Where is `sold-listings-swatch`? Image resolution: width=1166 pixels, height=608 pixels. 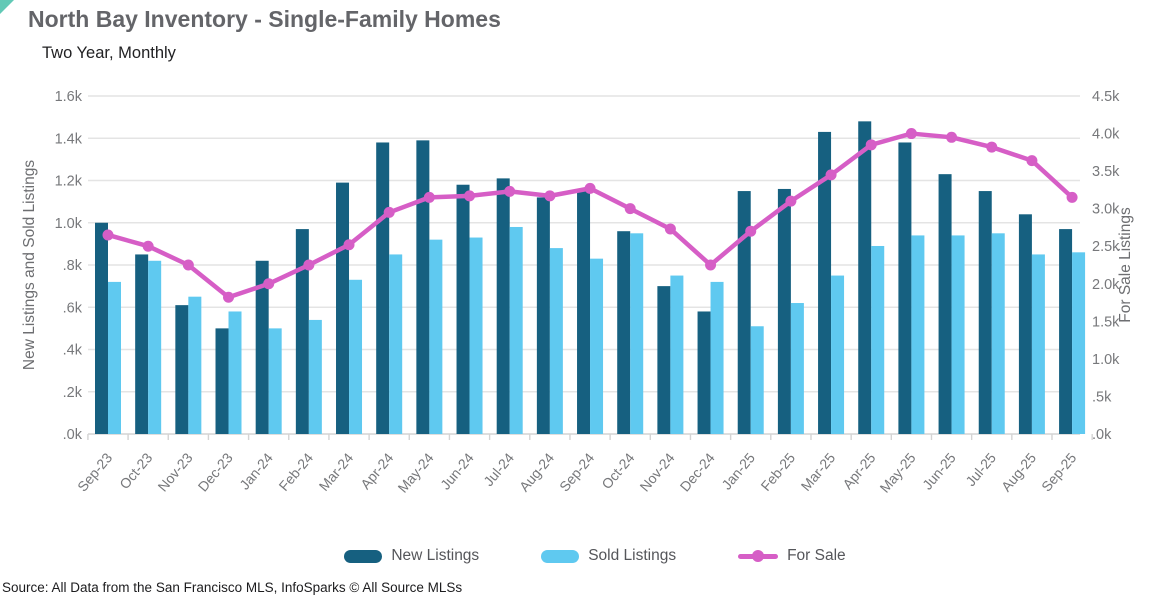
sold-listings-swatch is located at coordinates (560, 556).